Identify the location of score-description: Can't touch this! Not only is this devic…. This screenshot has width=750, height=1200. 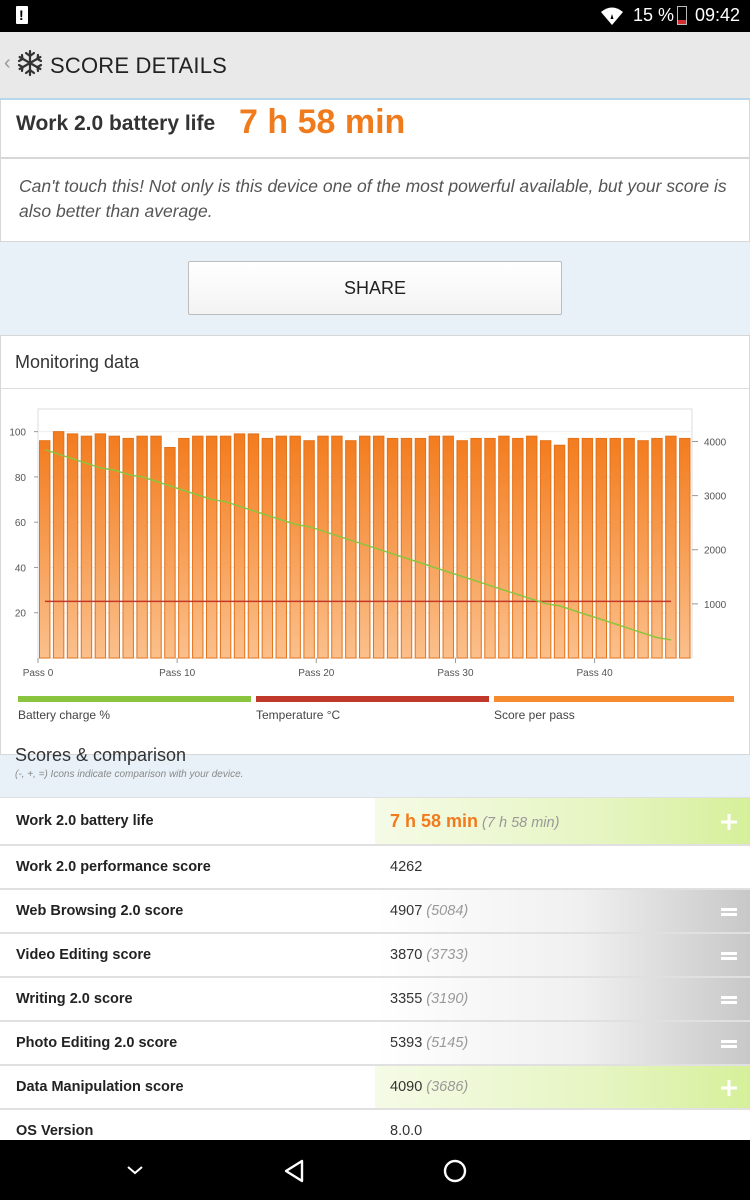
(375, 200).